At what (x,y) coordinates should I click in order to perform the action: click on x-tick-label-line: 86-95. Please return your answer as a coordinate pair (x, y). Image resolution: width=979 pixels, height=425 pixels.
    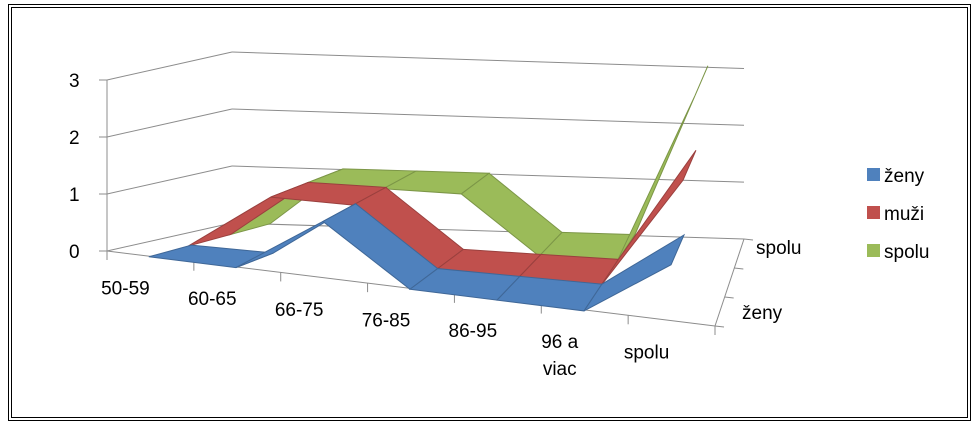
    Looking at the image, I should click on (473, 331).